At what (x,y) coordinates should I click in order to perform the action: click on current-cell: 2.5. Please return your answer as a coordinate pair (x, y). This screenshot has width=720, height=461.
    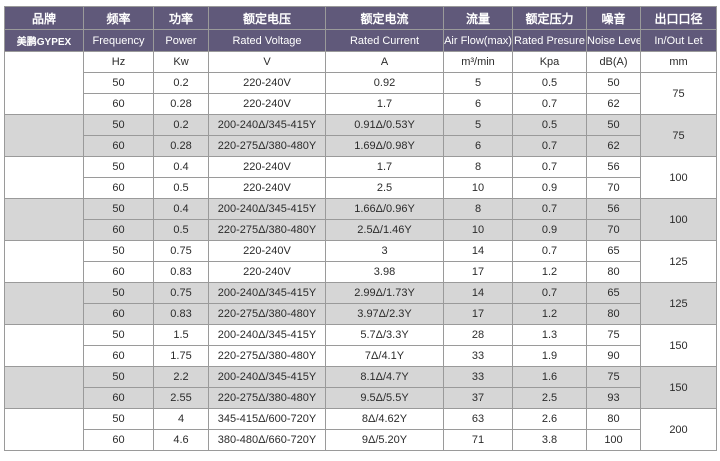
    Looking at the image, I should click on (384, 188).